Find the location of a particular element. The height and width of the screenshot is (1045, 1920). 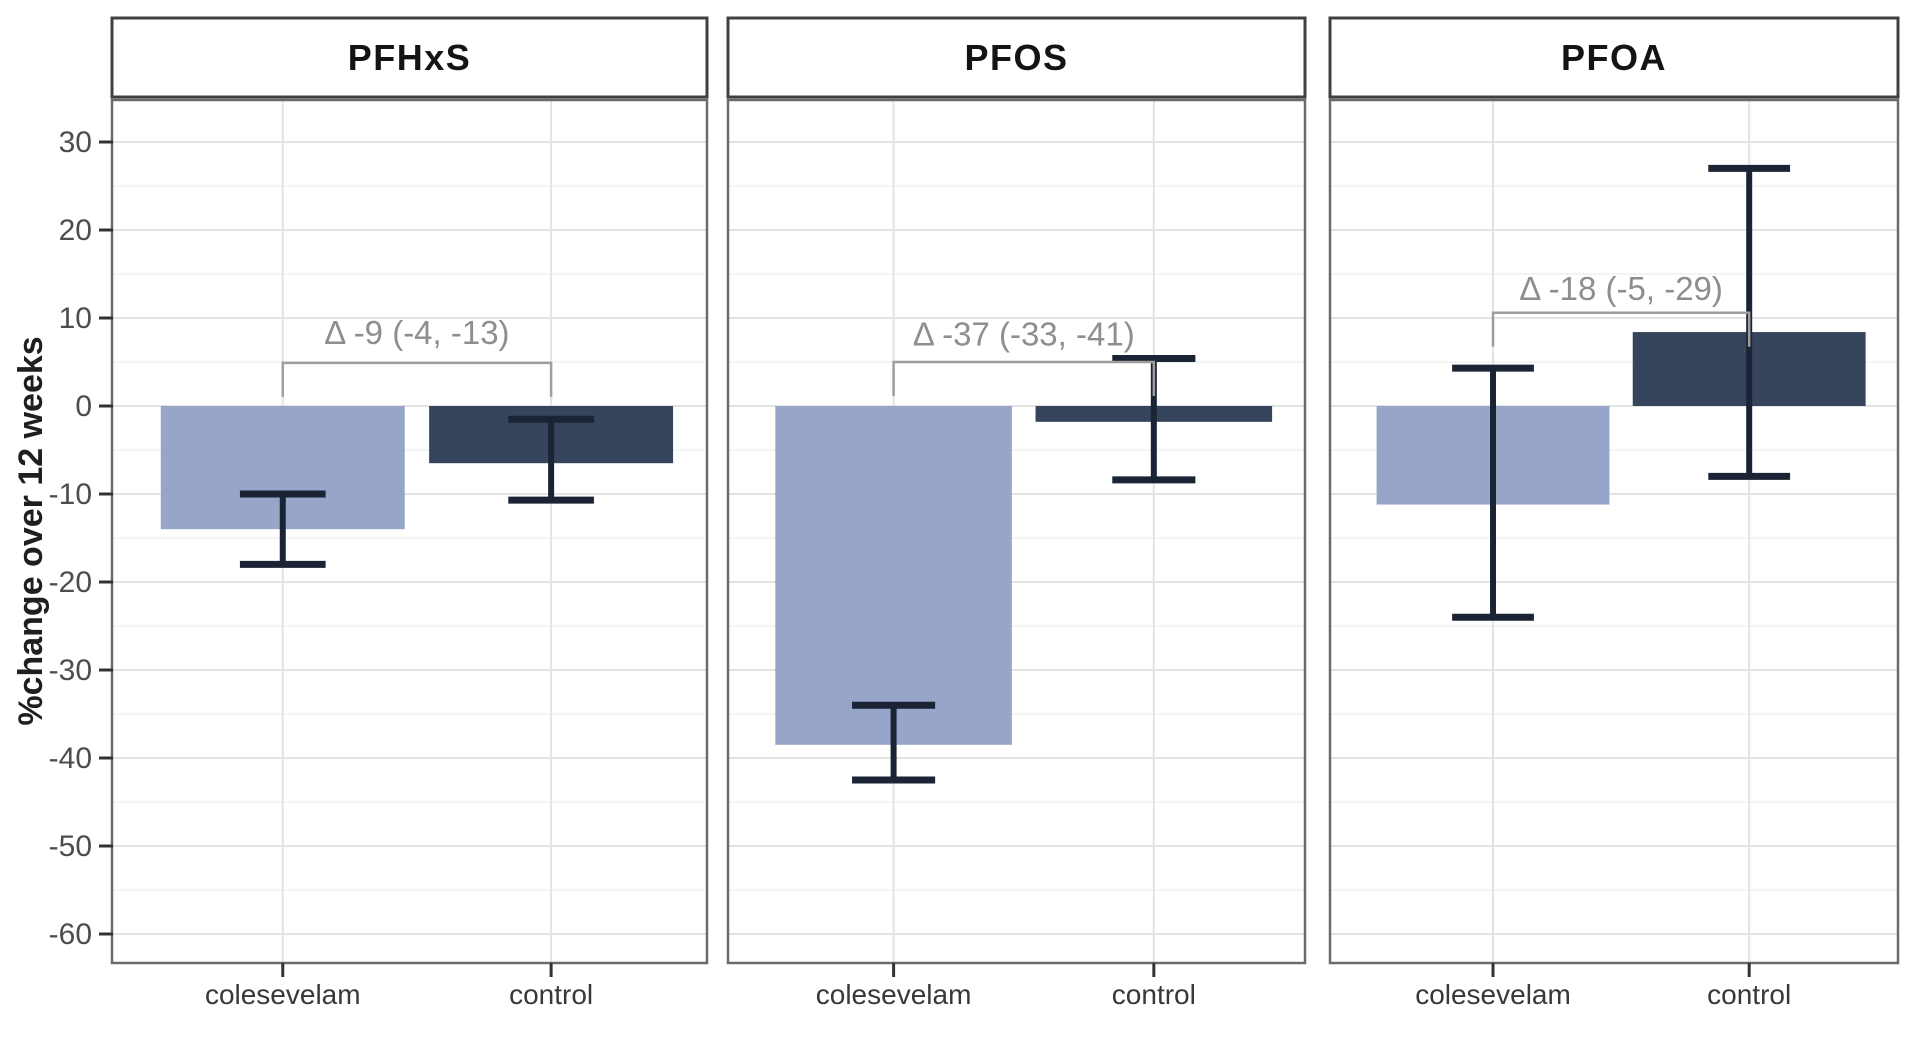

y-tick-label: 10 is located at coordinates (75, 318).